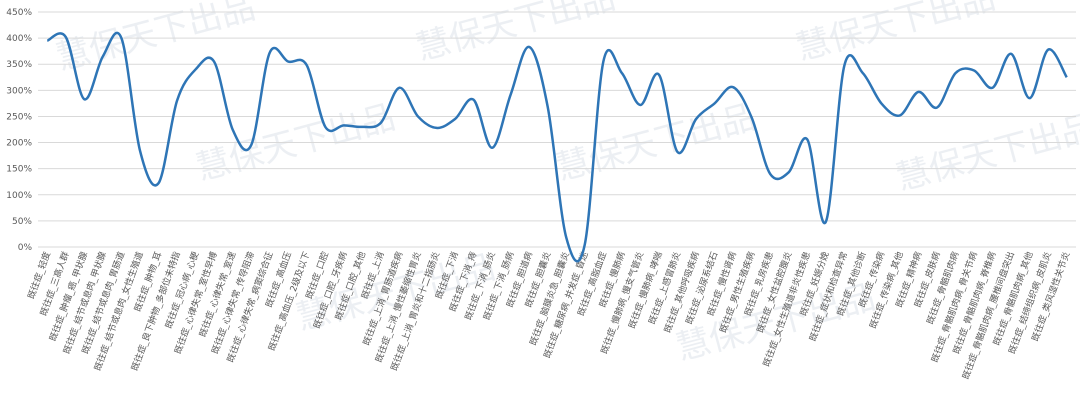 The width and height of the screenshot is (1080, 408). Describe the element at coordinates (19, 39) in the screenshot. I see `y-tick-label: 400%` at that location.